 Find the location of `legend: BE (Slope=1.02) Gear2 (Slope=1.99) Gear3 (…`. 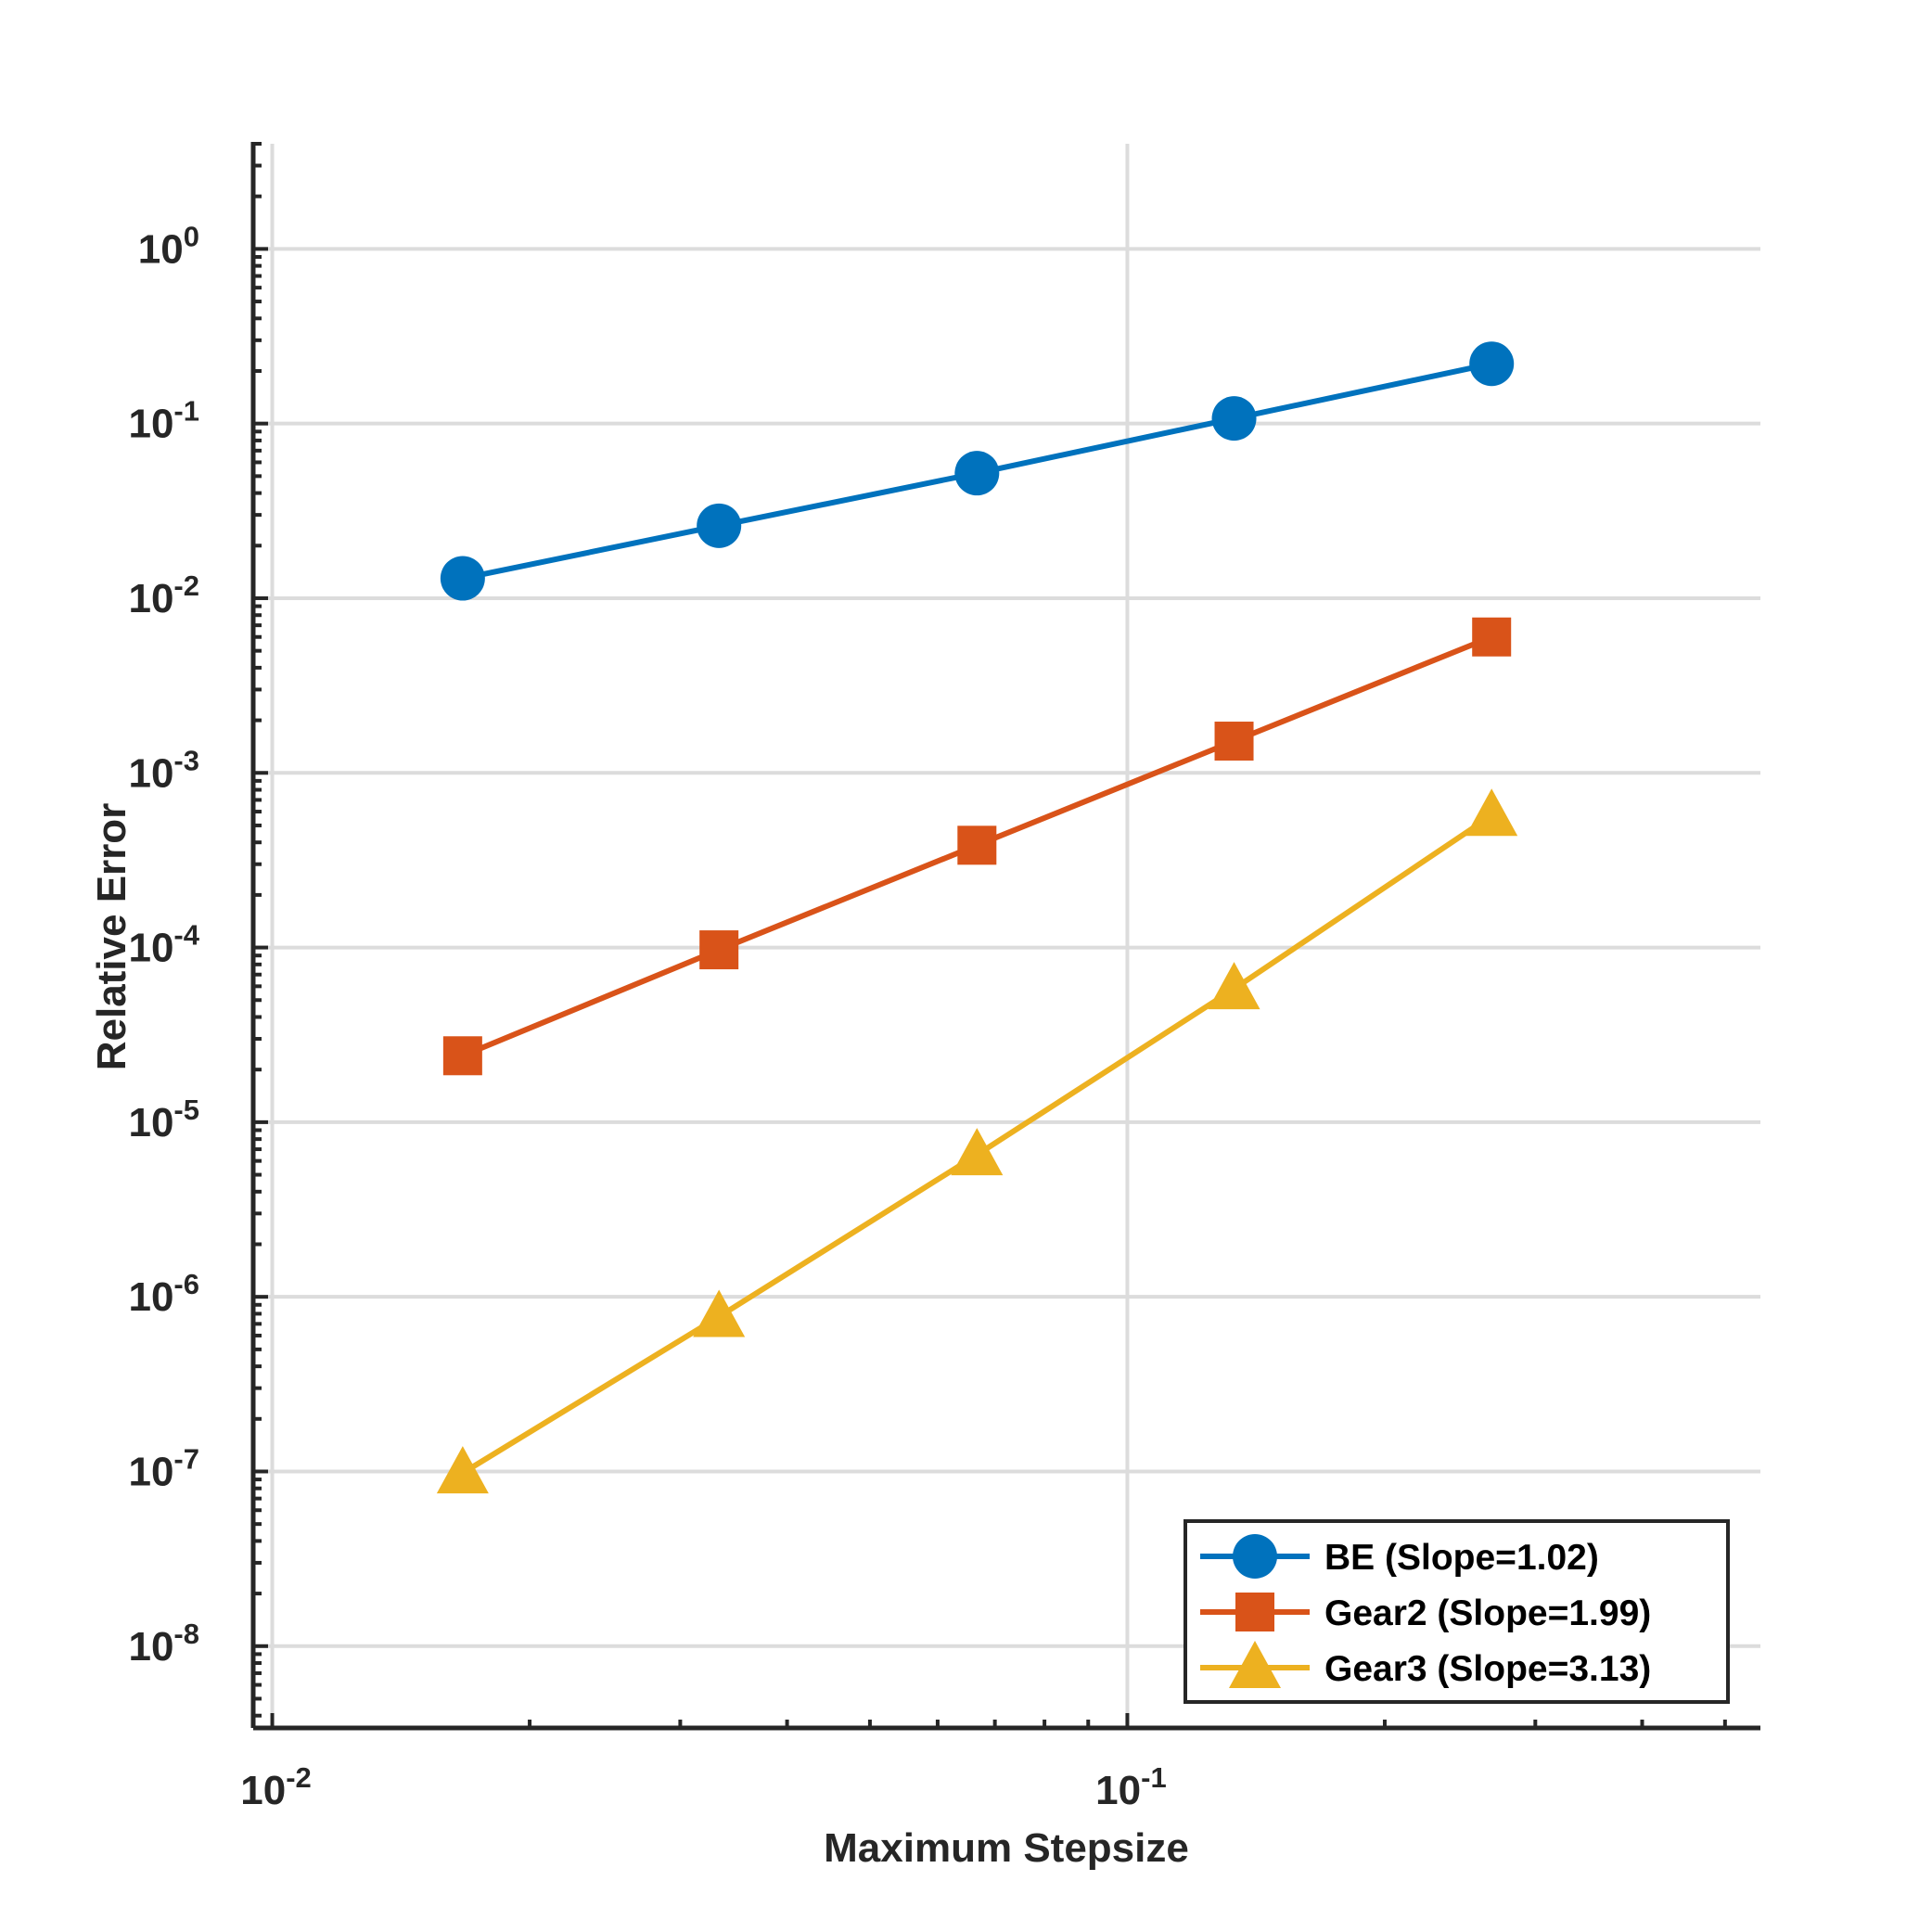

legend: BE (Slope=1.02) Gear2 (Slope=1.99) Gear3 (… is located at coordinates (1457, 1611).